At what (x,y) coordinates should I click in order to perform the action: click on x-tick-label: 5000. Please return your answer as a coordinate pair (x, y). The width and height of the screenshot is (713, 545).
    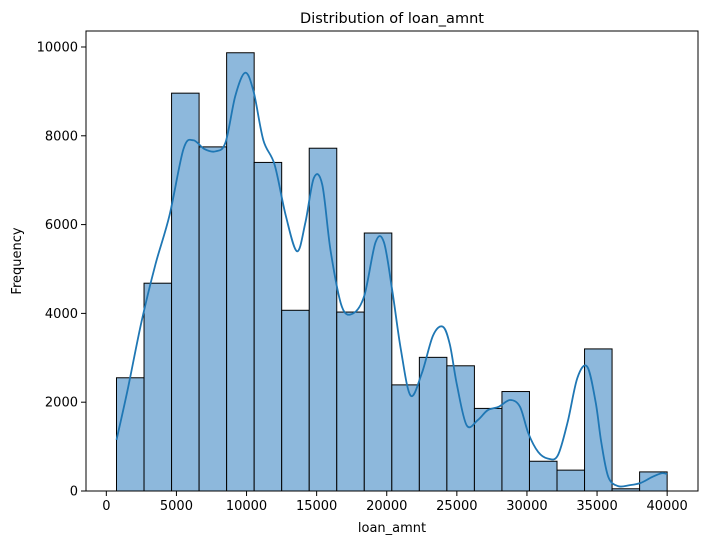
    Looking at the image, I should click on (176, 506).